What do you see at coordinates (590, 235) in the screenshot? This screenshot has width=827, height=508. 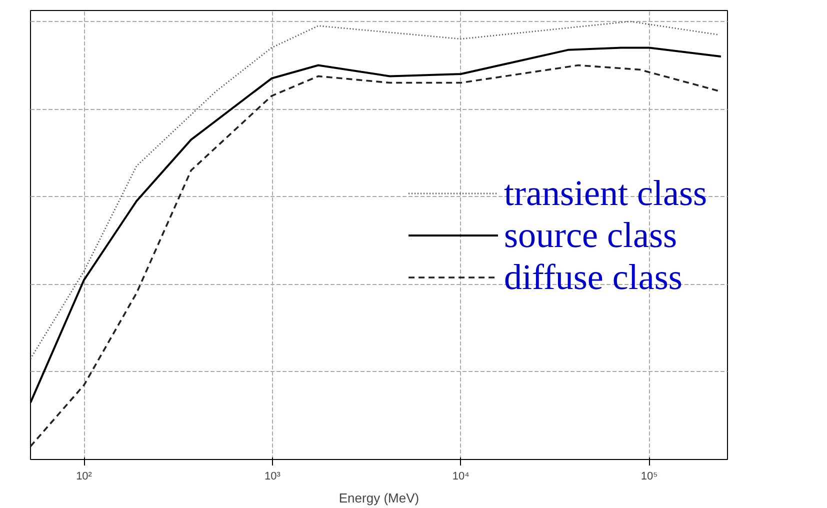 I see `legend-label: source class` at bounding box center [590, 235].